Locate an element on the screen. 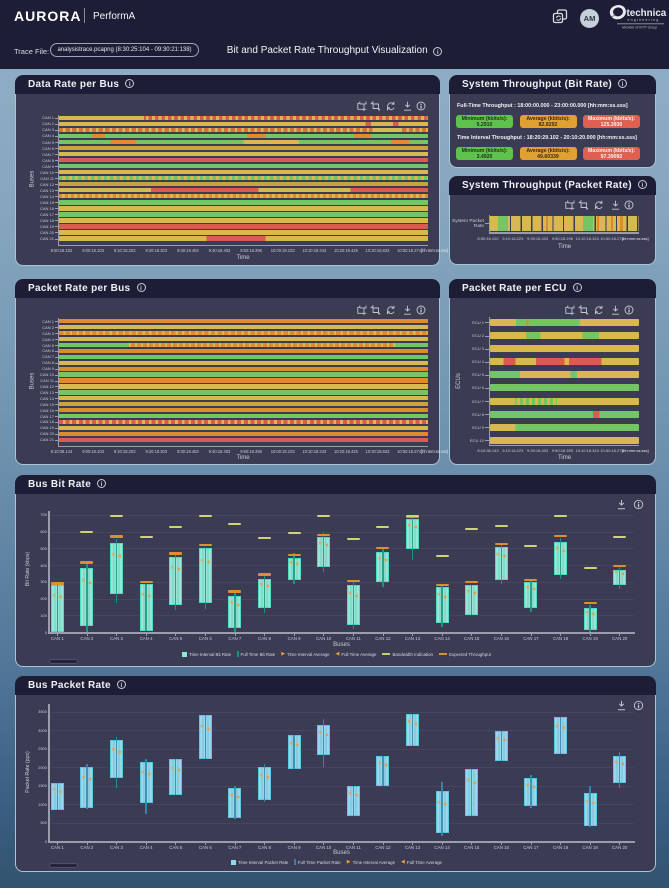 This screenshot has height=888, width=669. svg-text: technica is located at coordinates (647, 13).